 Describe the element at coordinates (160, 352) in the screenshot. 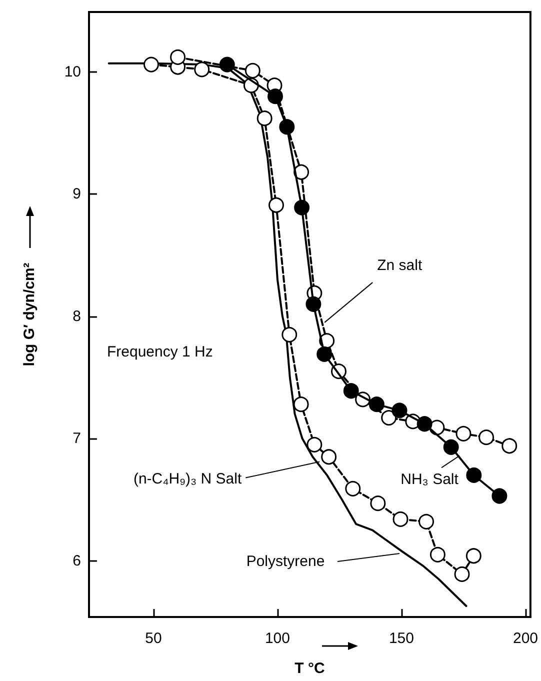

I see `annotation: Frequency 1 Hz` at that location.